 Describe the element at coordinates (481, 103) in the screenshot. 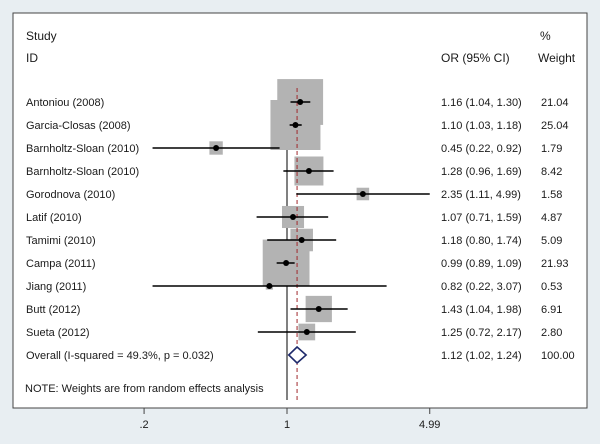

I see `study-or-ci: 1.16 (1.04, 1.30)` at that location.